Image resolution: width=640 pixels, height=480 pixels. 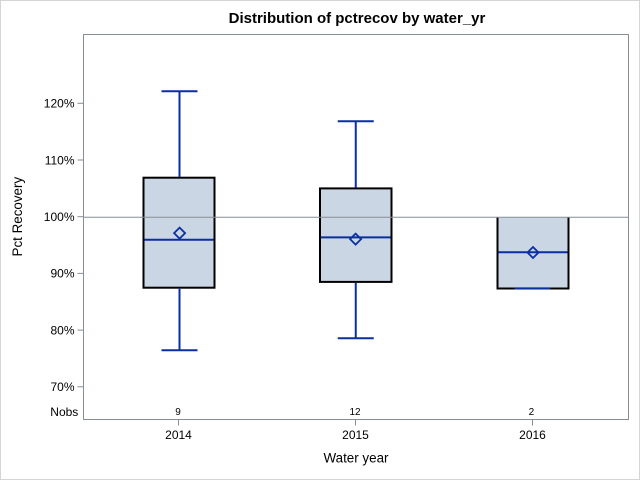 I want to click on svg-text: 2014, so click(x=178, y=435).